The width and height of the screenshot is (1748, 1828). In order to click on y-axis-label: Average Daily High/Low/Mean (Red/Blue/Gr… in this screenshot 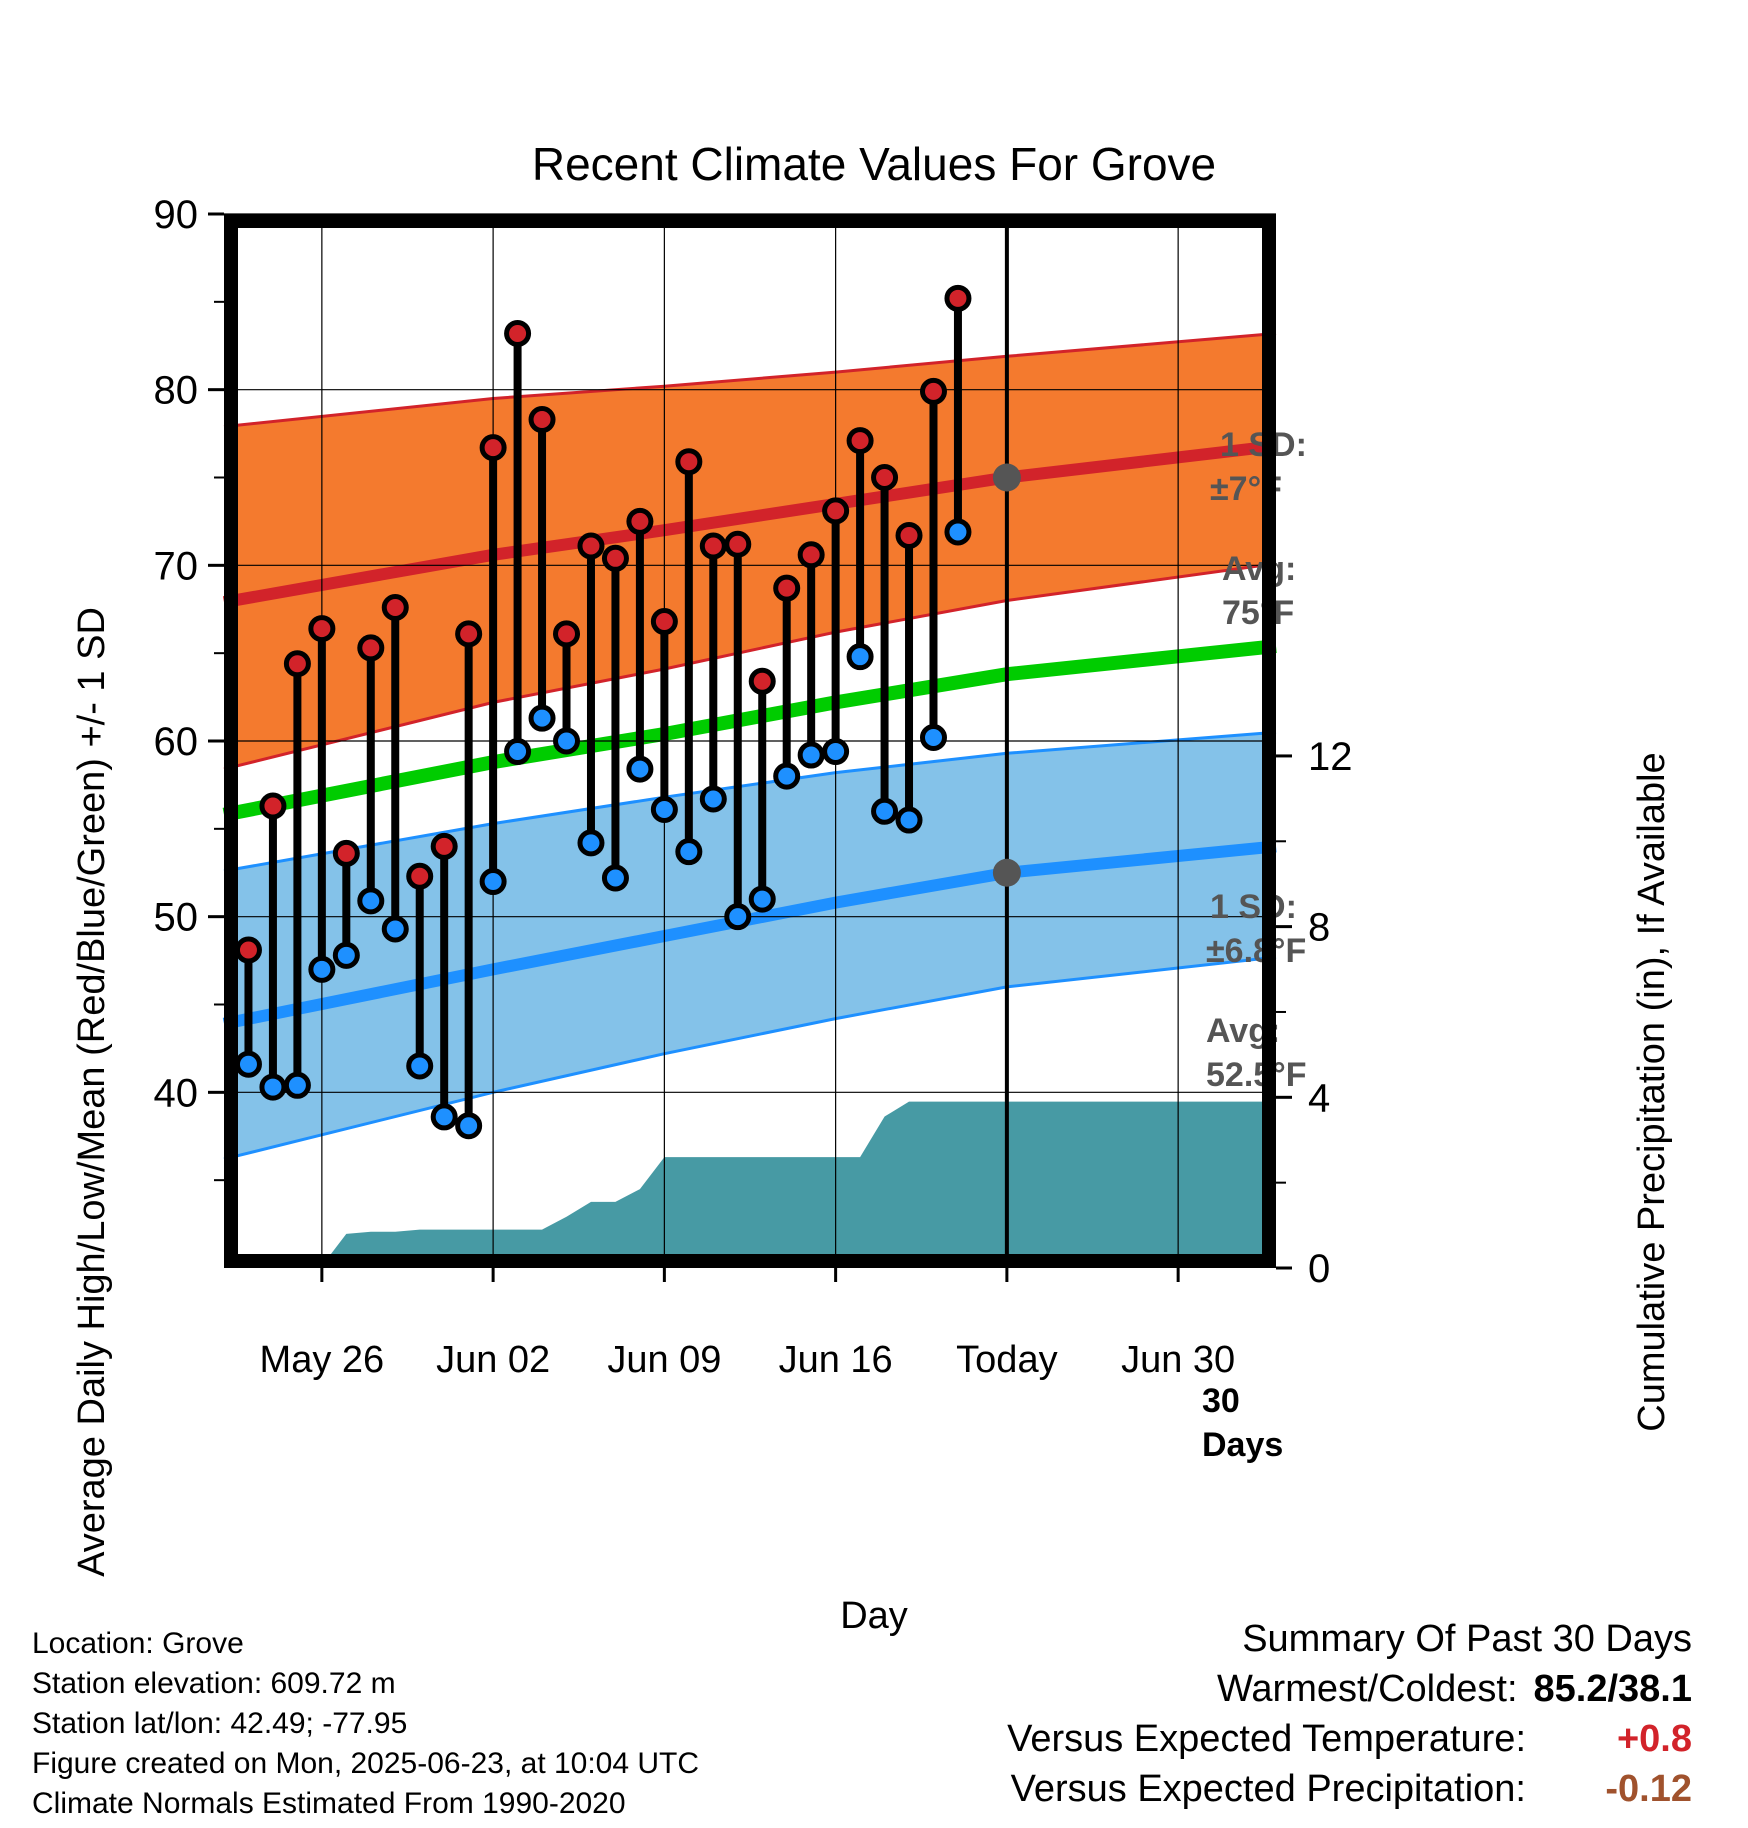, I will do `click(92, 1092)`.